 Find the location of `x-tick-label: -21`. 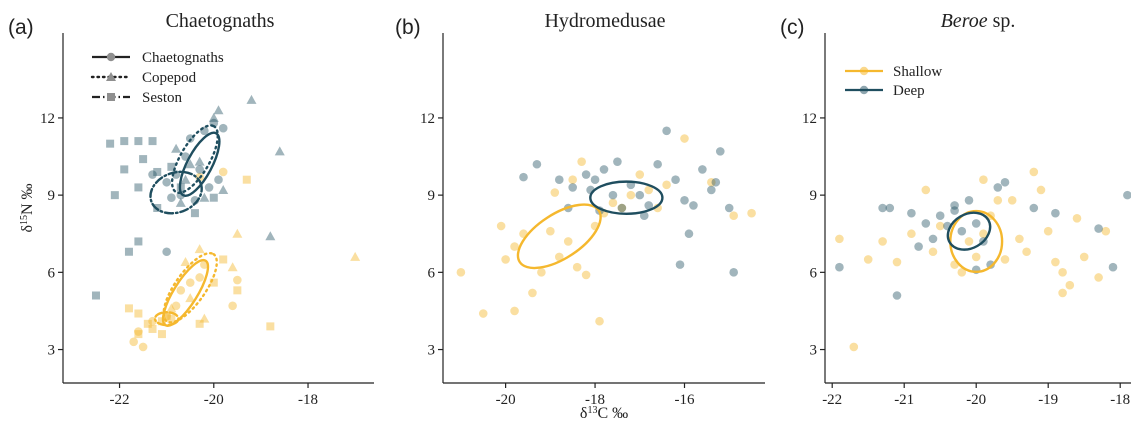

x-tick-label: -21 is located at coordinates (904, 400).